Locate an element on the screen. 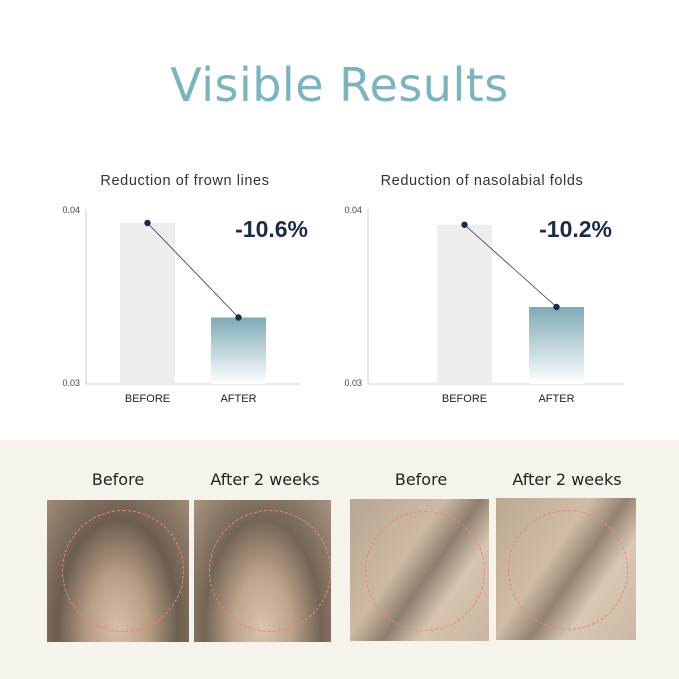 This screenshot has height=679, width=679. label-before-2: Before is located at coordinates (421, 479).